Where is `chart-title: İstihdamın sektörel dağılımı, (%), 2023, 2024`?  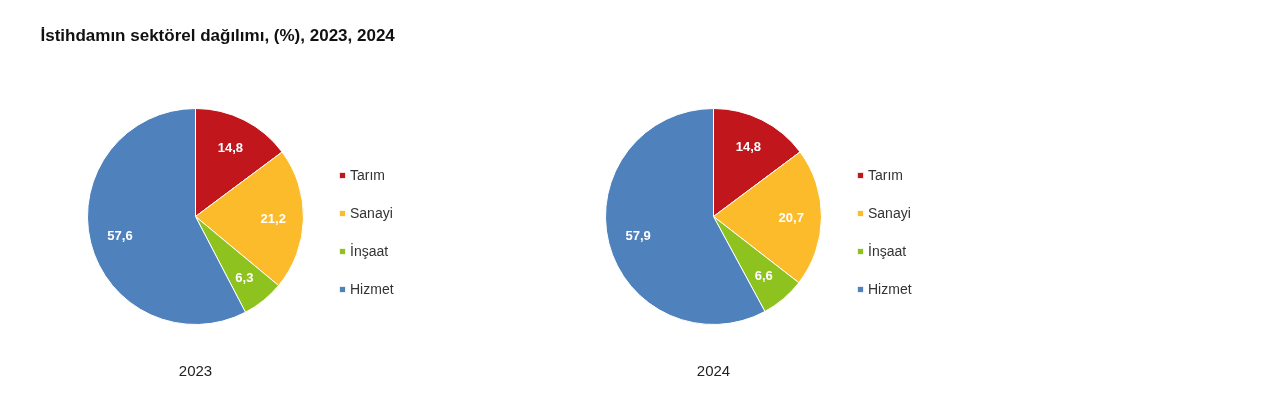 chart-title: İstihdamın sektörel dağılımı, (%), 2023, 2024 is located at coordinates (218, 35).